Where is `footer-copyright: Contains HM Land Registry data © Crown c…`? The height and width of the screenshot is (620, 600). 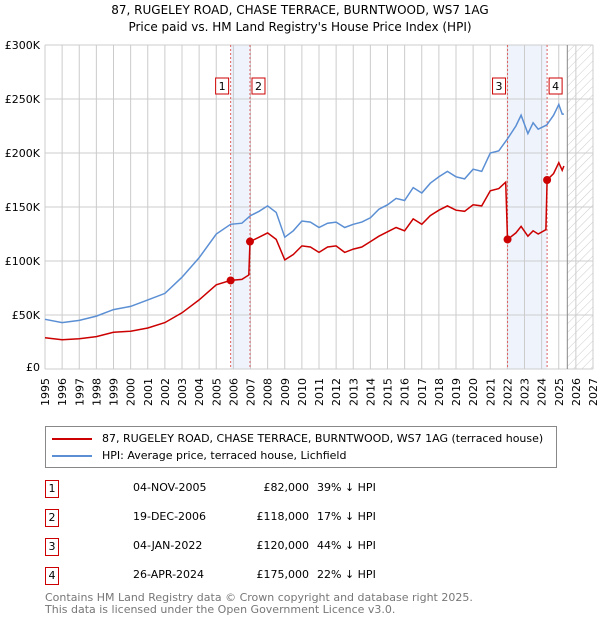
footer-copyright: Contains HM Land Registry data © Crown c… is located at coordinates (259, 597).